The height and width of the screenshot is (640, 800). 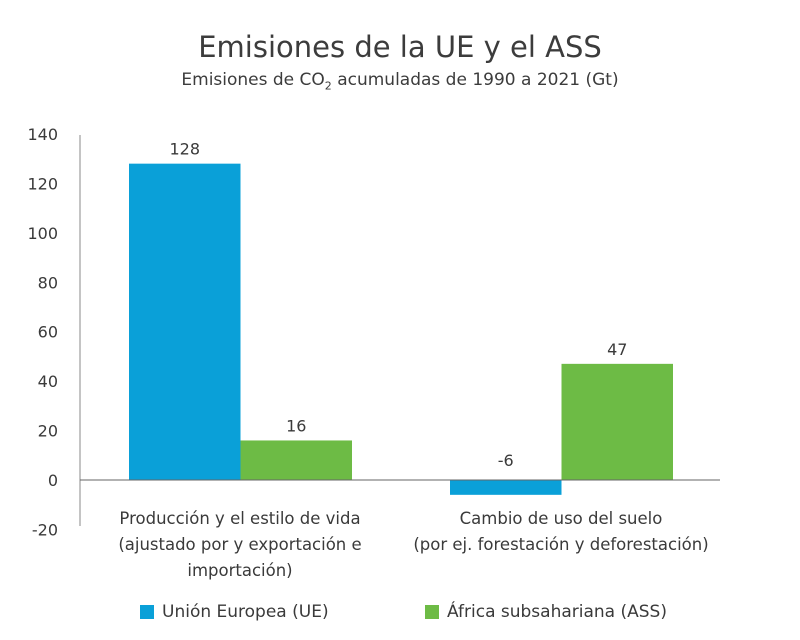 I want to click on y-tick-label: 60, so click(x=48, y=332).